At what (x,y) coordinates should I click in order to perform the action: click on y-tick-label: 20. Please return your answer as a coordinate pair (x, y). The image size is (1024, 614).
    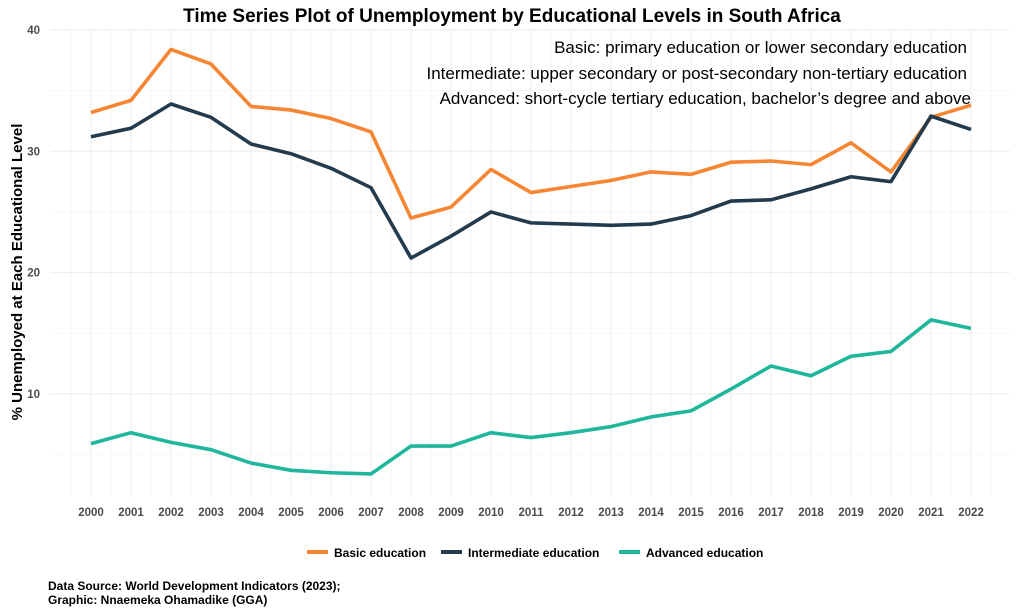
    Looking at the image, I should click on (33, 274).